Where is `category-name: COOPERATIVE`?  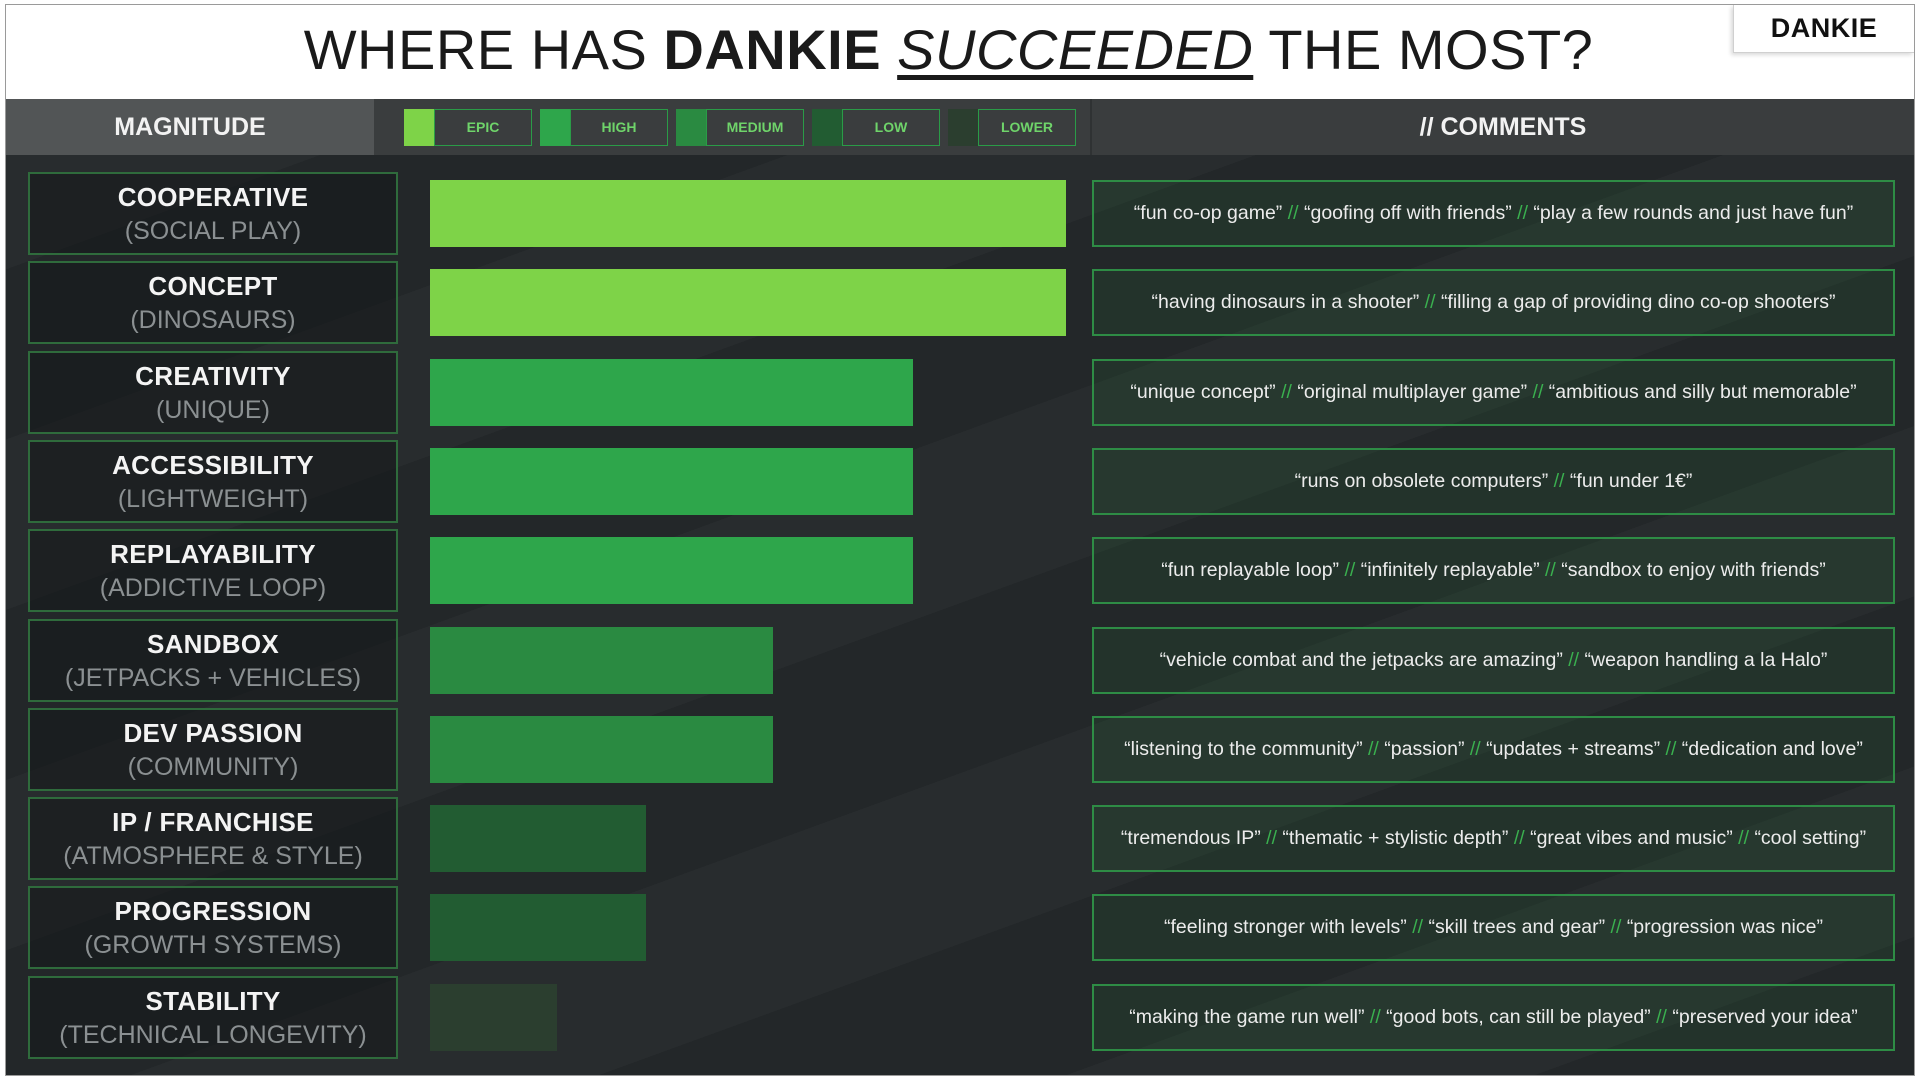 category-name: COOPERATIVE is located at coordinates (213, 197).